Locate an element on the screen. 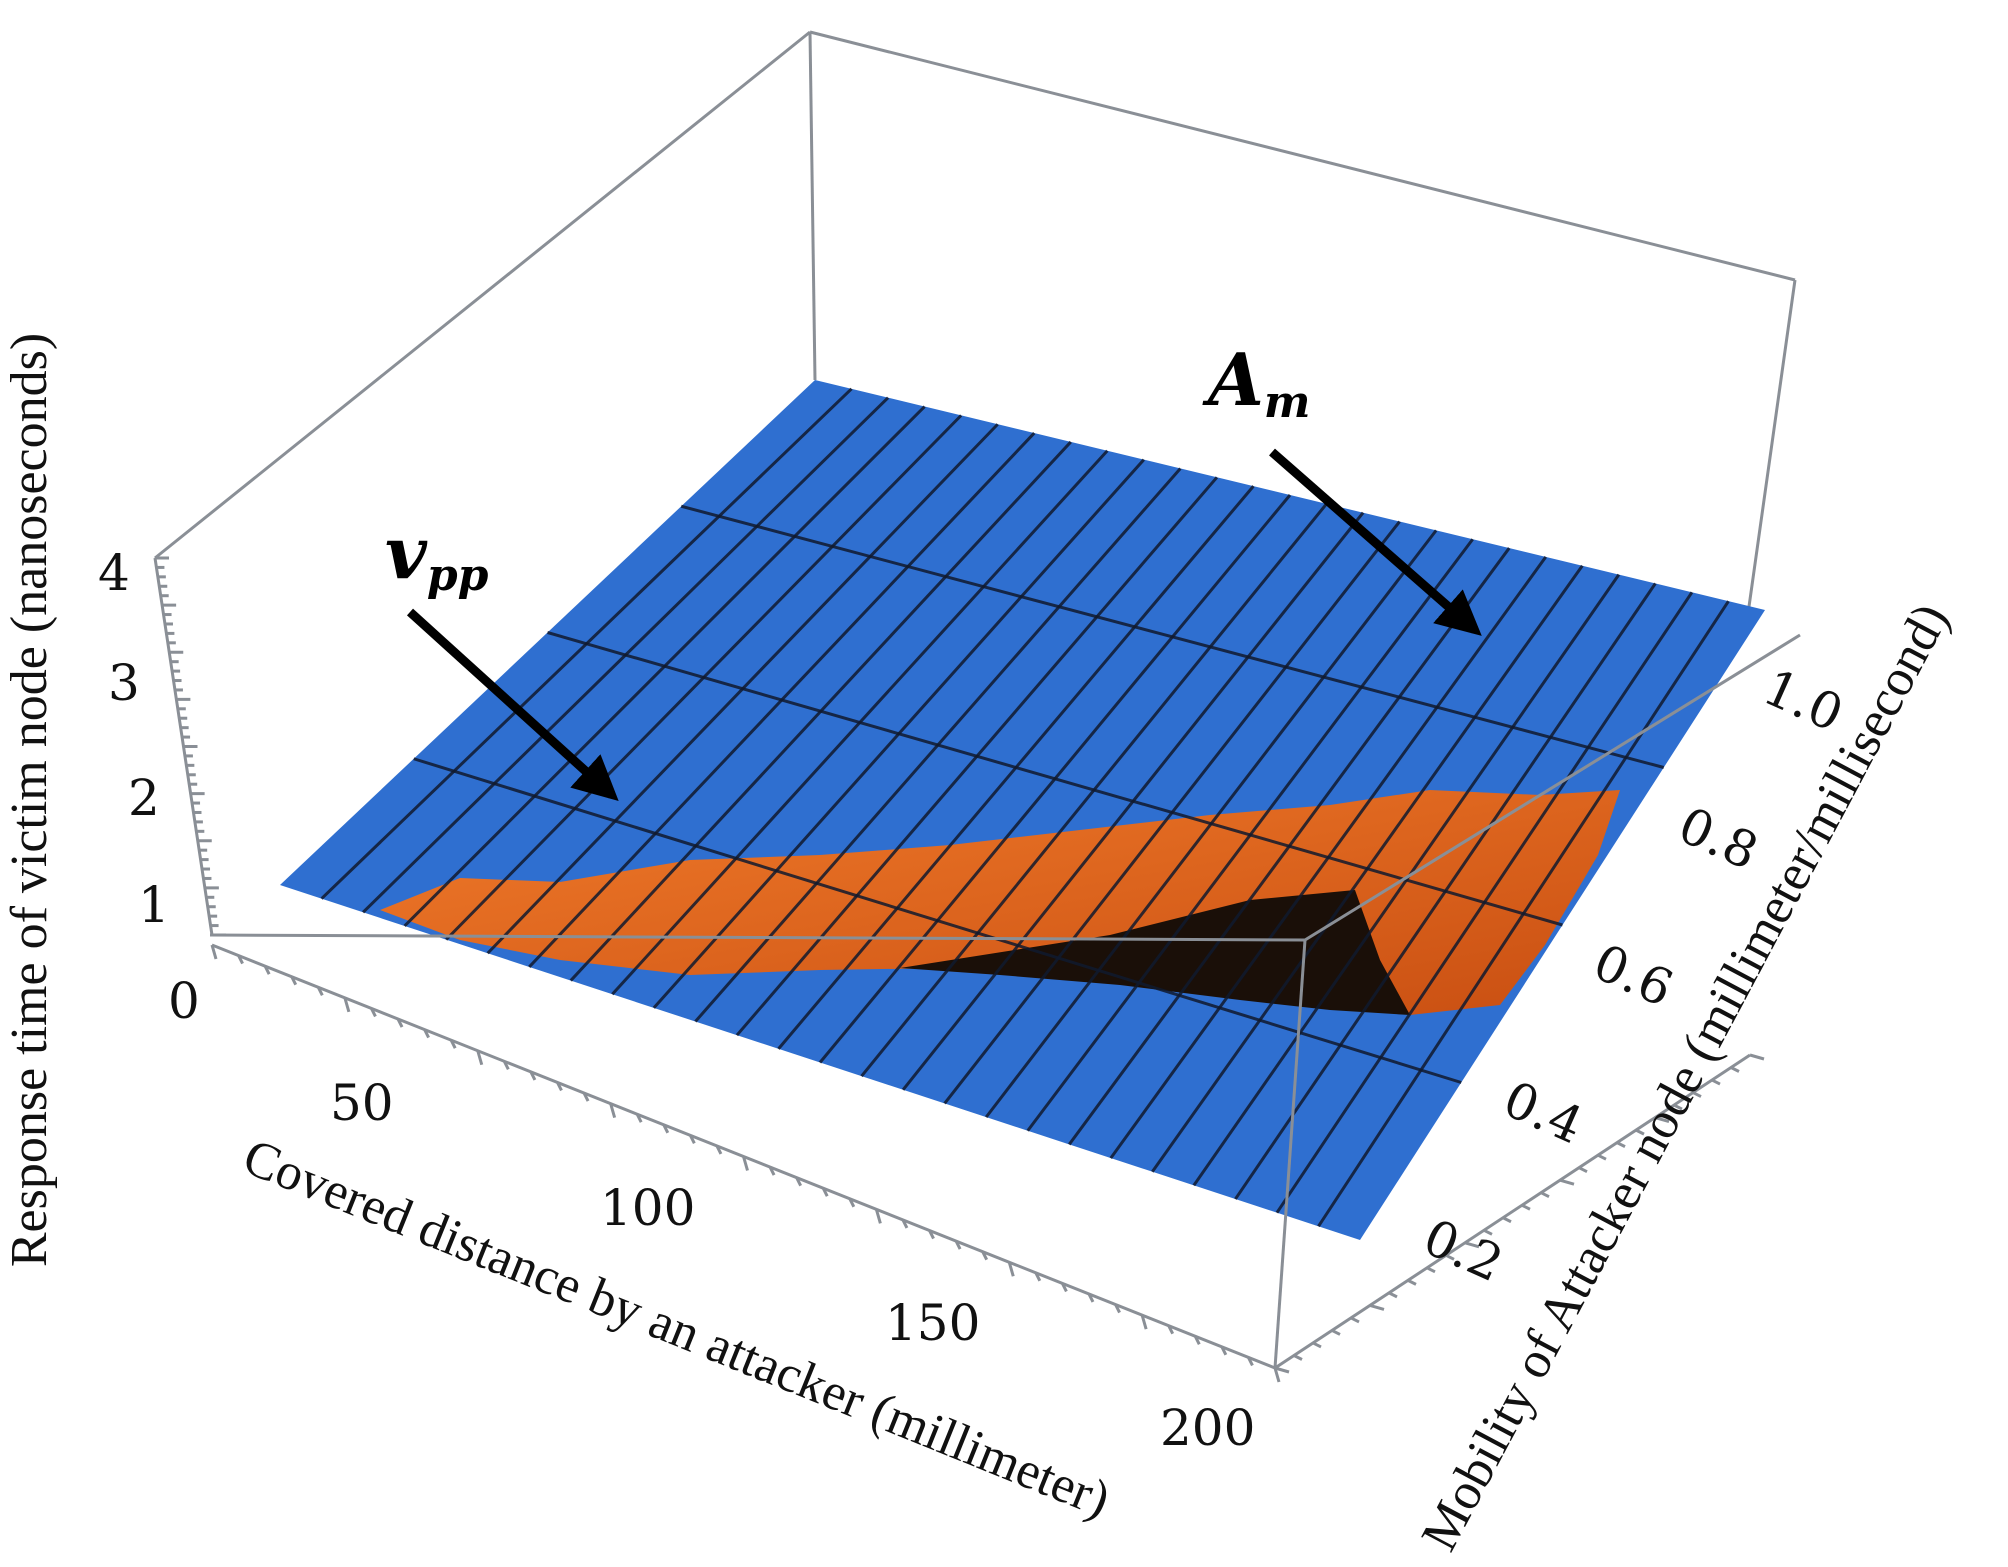 This screenshot has width=2008, height=1567. z-tick-label: 1 is located at coordinates (154, 905).